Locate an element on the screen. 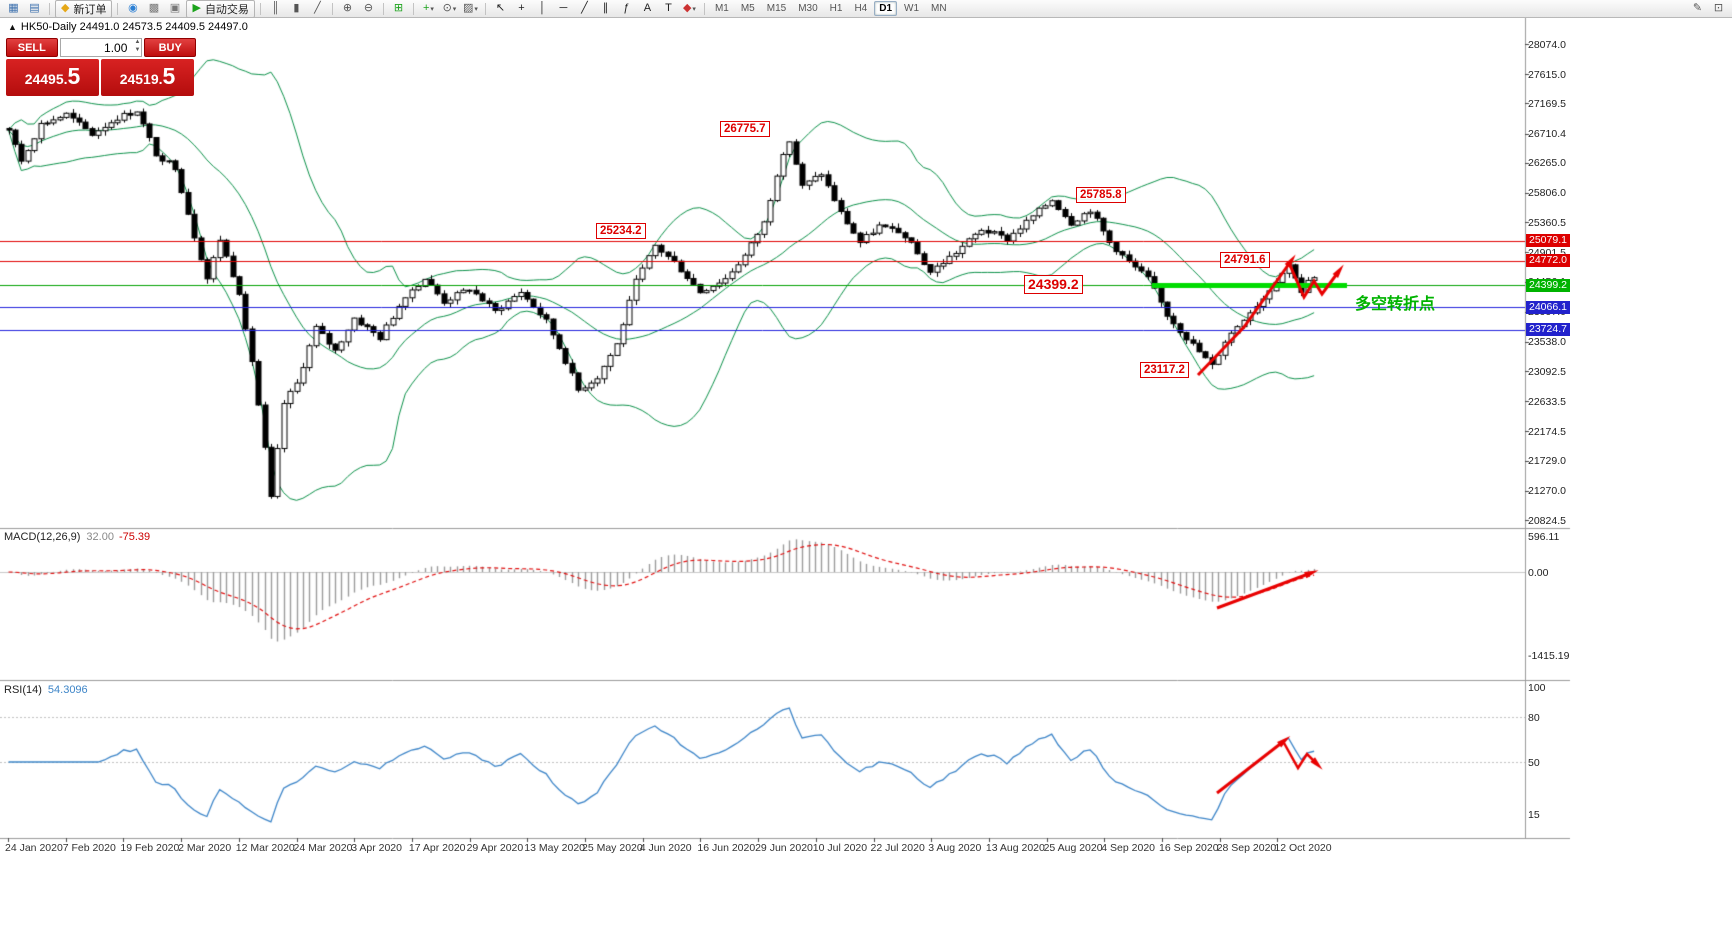  price-annotation-label: 26775.7 is located at coordinates (745, 129).